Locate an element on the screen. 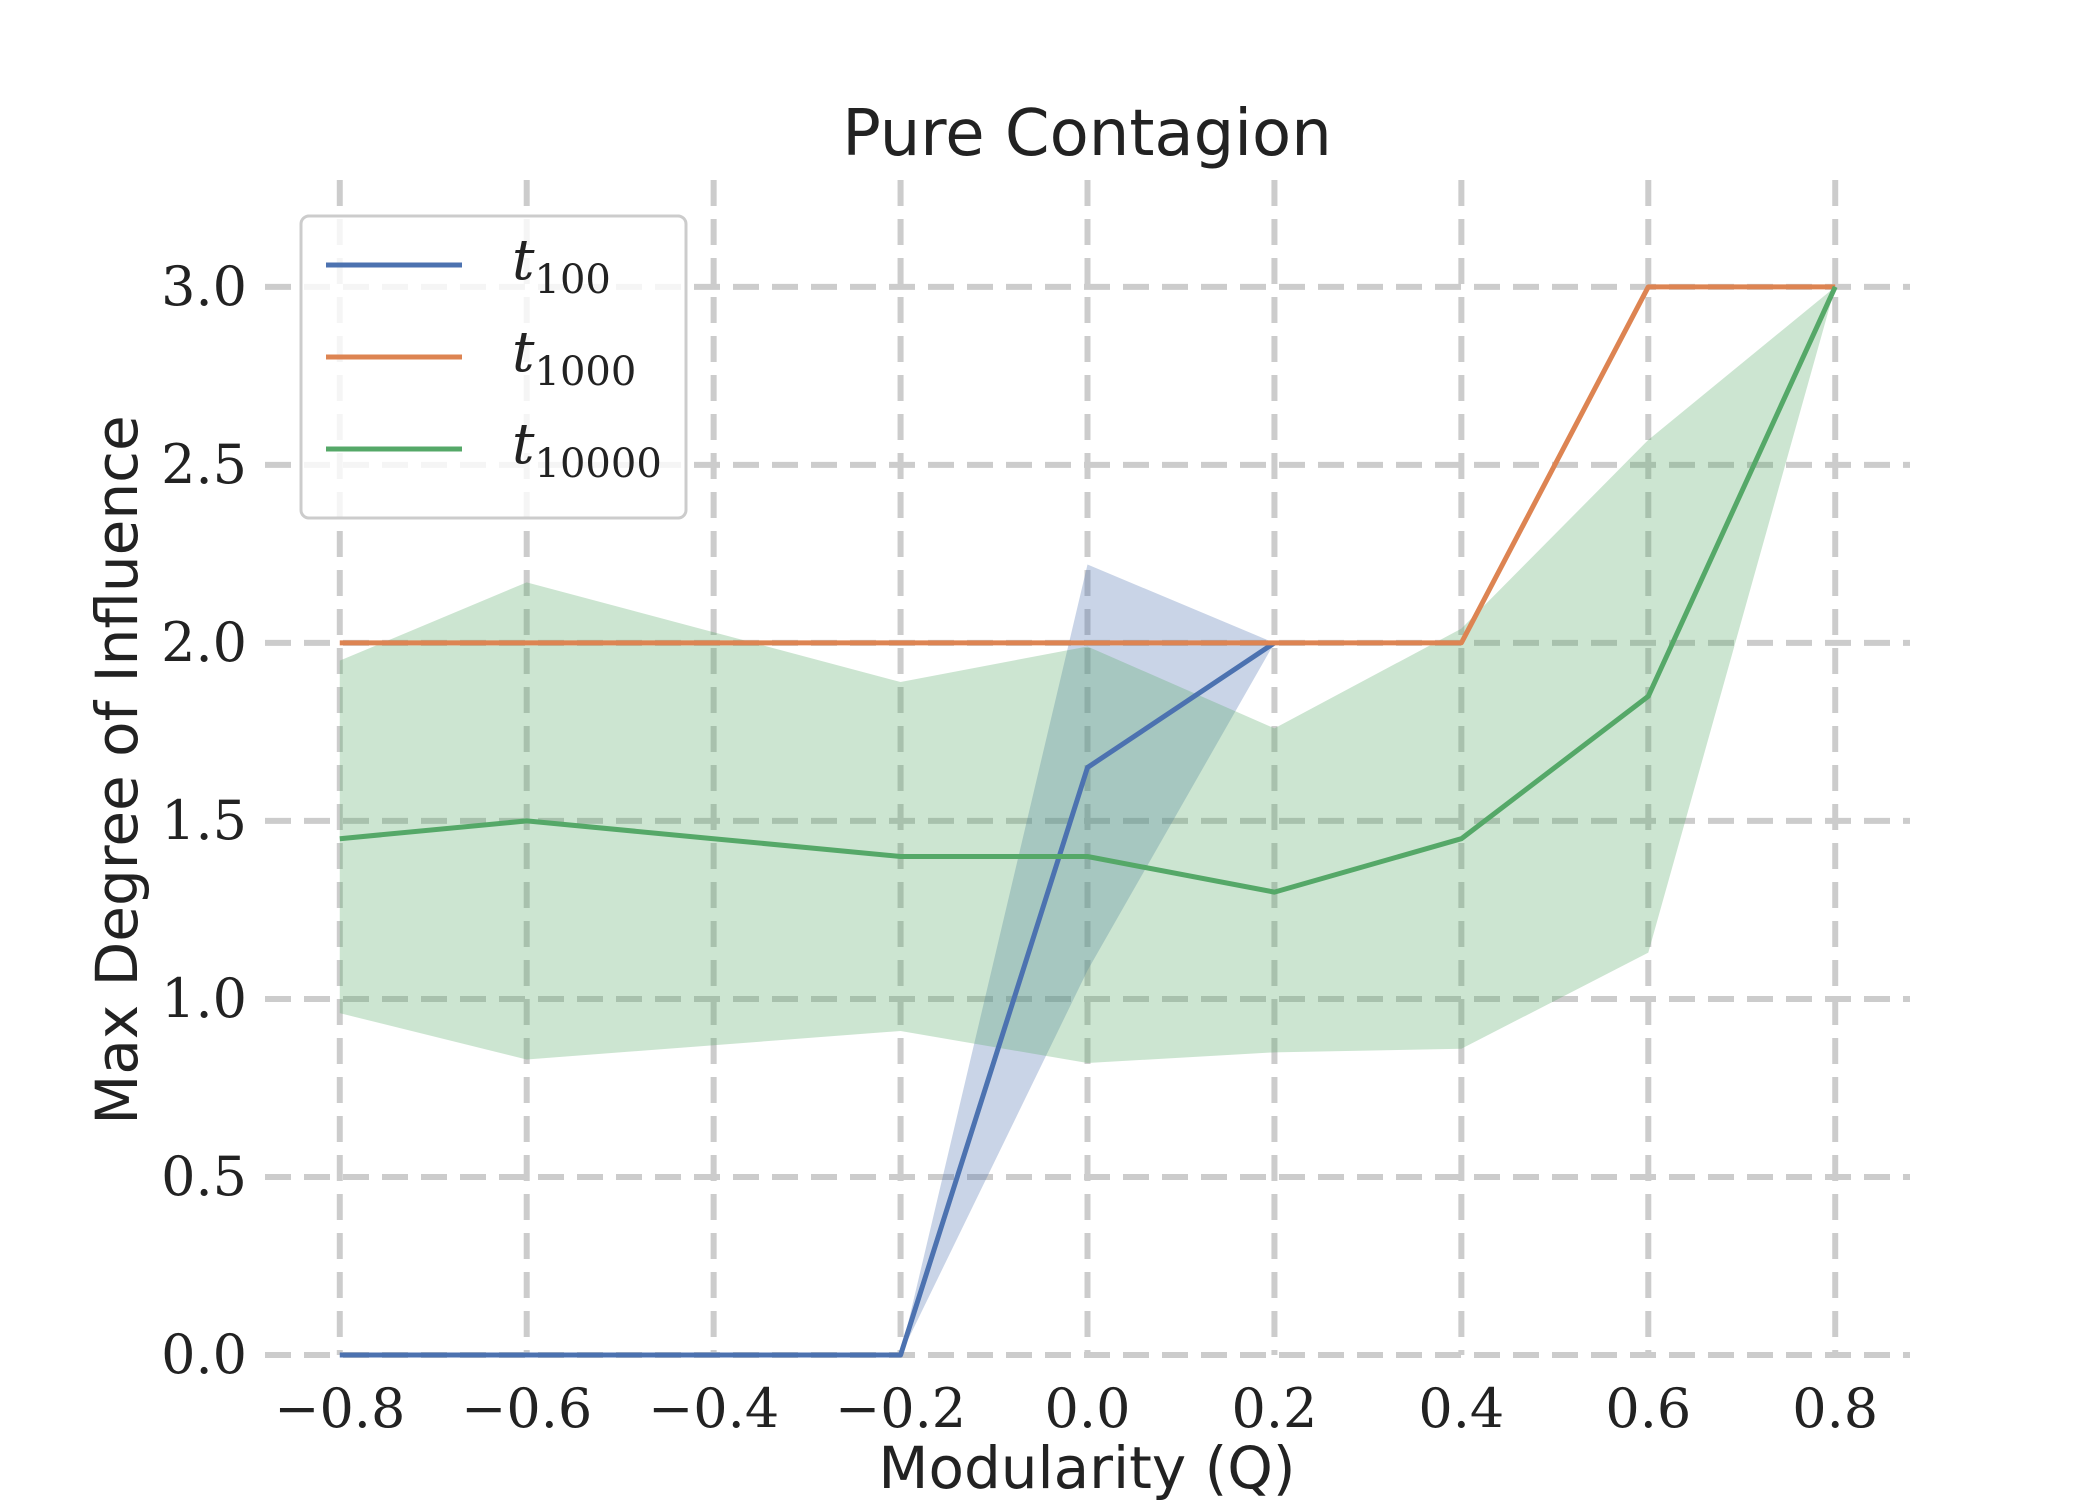 The width and height of the screenshot is (2100, 1500). x-tick-label: −0.6 is located at coordinates (526, 1408).